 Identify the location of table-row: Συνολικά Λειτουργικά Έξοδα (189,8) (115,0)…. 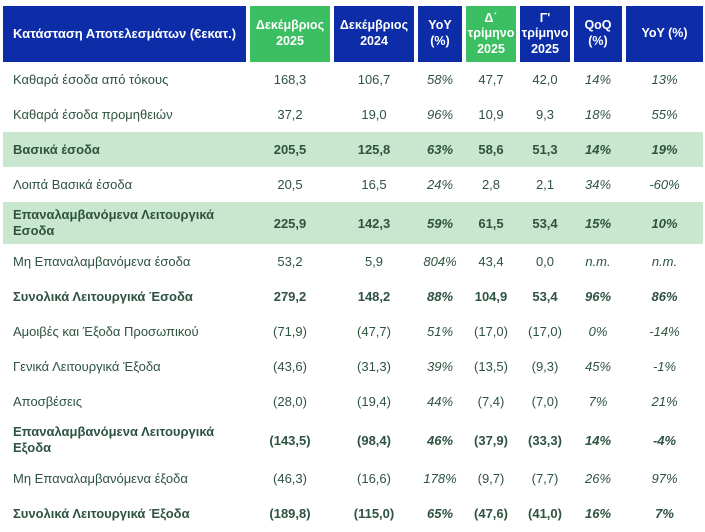
(353, 513).